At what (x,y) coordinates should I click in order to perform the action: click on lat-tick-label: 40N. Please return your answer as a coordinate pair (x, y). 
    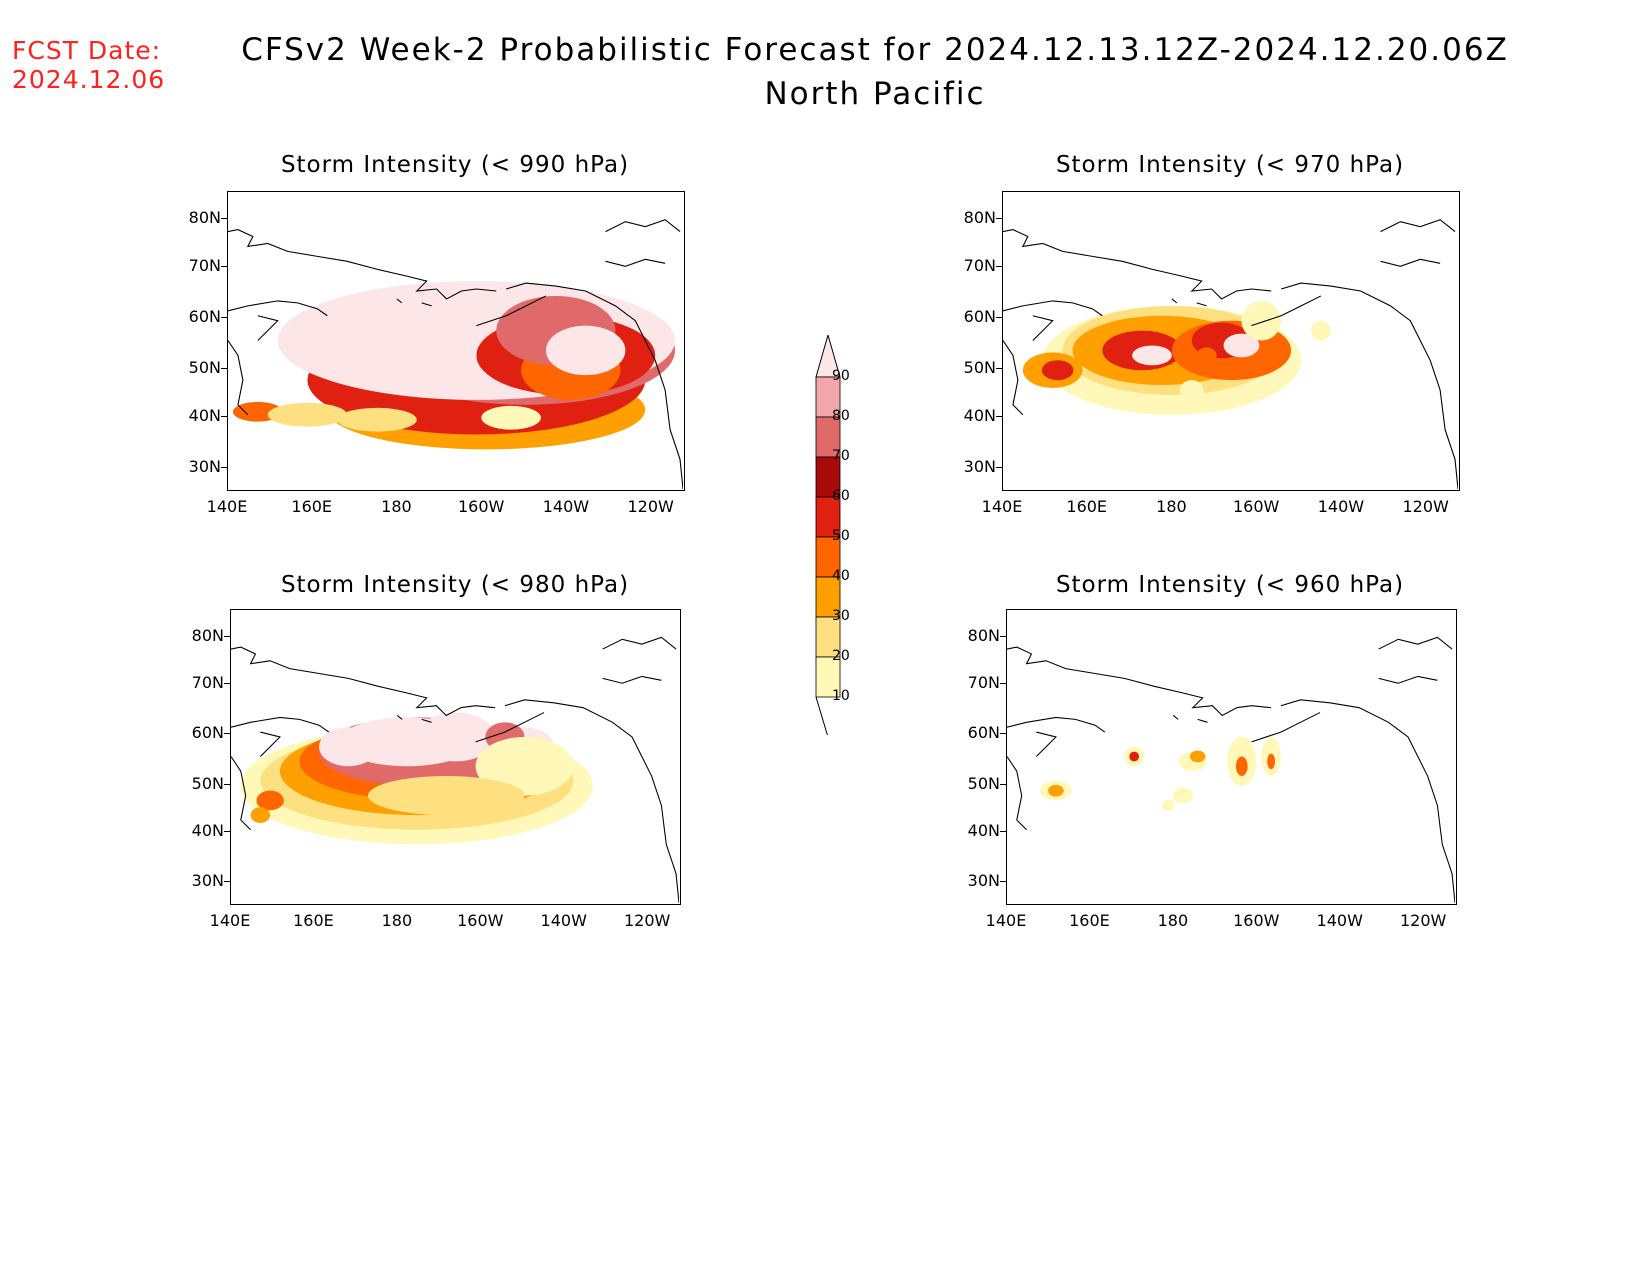
    Looking at the image, I should click on (204, 415).